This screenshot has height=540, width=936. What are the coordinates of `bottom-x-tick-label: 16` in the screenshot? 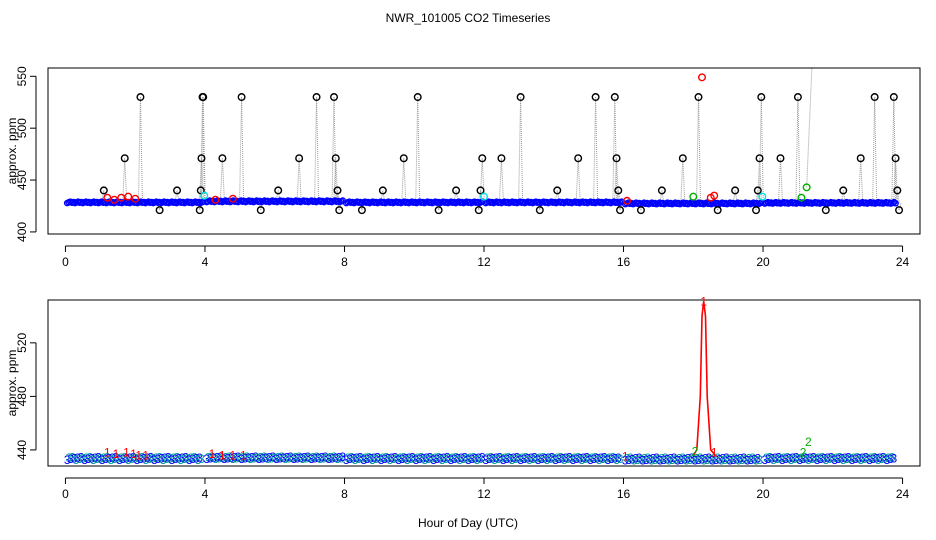 It's located at (624, 494).